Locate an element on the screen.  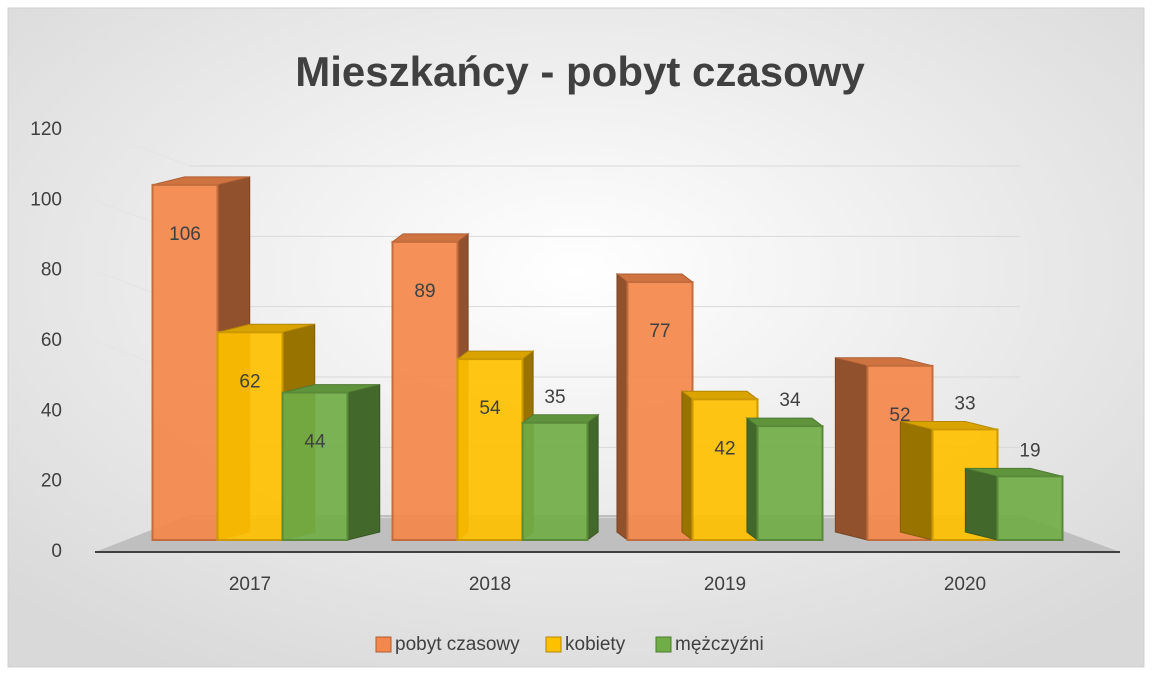
data-label: 106 is located at coordinates (185, 234).